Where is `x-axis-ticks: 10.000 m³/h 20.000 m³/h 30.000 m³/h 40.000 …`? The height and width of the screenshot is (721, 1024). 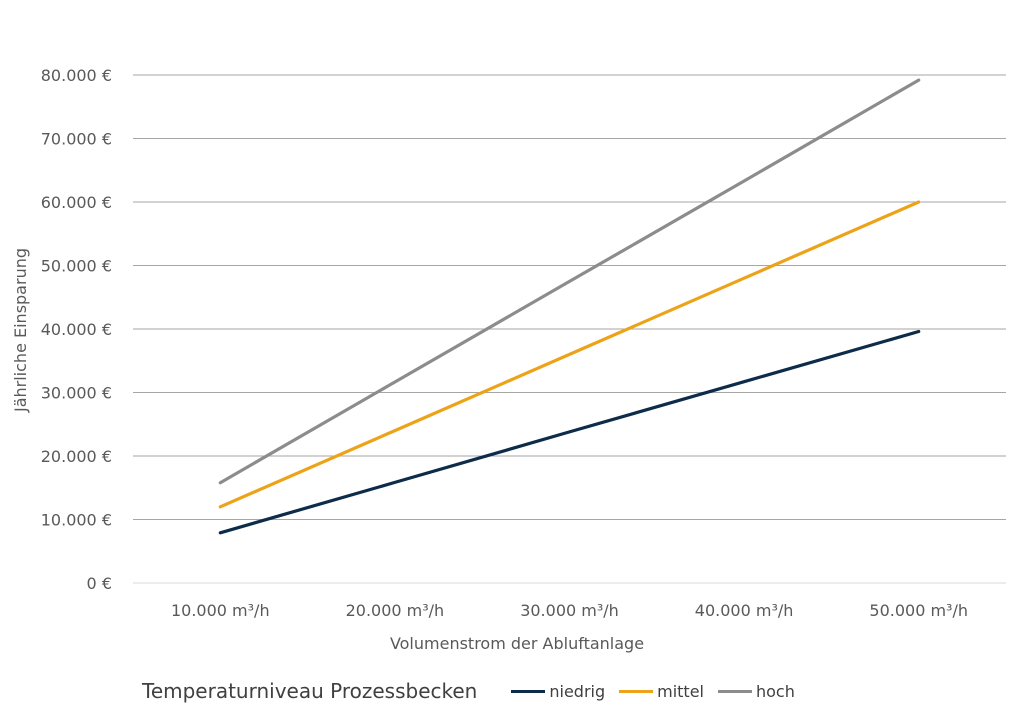 x-axis-ticks: 10.000 m³/h 20.000 m³/h 30.000 m³/h 40.000 … is located at coordinates (569, 610).